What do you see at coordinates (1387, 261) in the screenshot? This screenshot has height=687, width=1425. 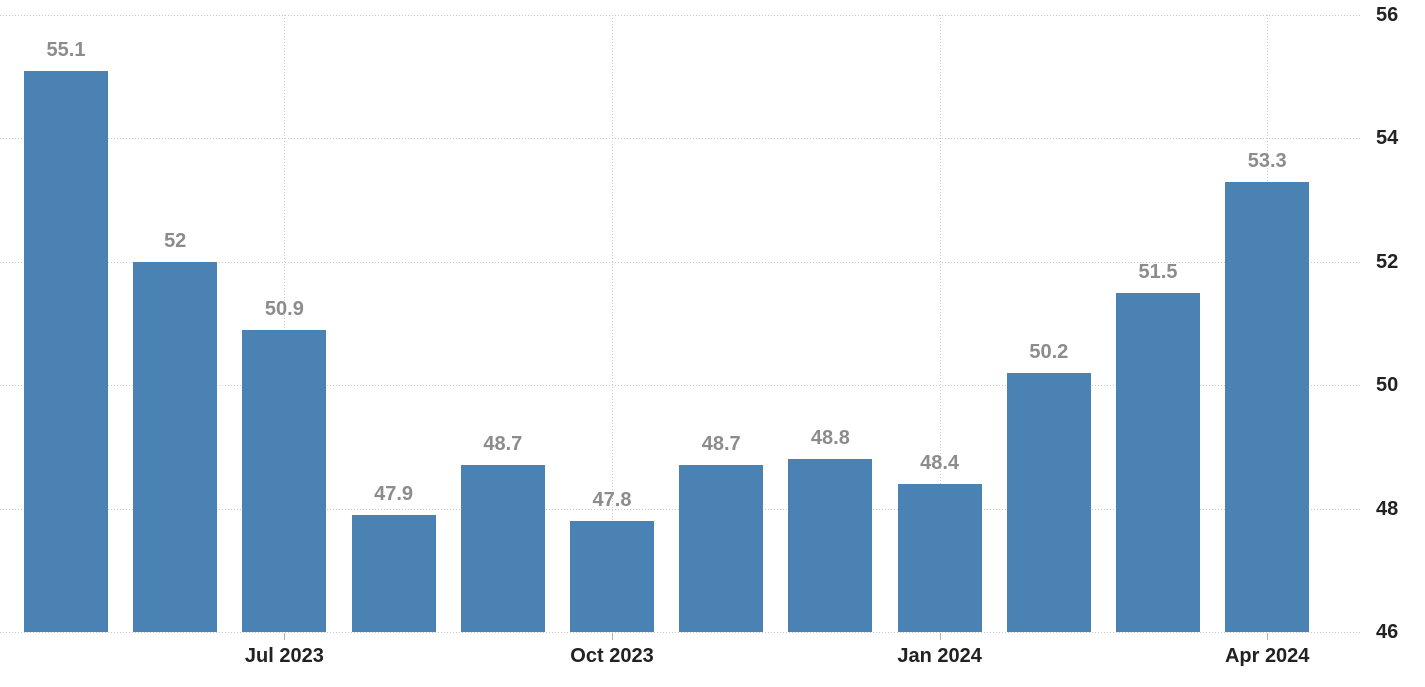 I see `y-axis-tick-label: 52` at bounding box center [1387, 261].